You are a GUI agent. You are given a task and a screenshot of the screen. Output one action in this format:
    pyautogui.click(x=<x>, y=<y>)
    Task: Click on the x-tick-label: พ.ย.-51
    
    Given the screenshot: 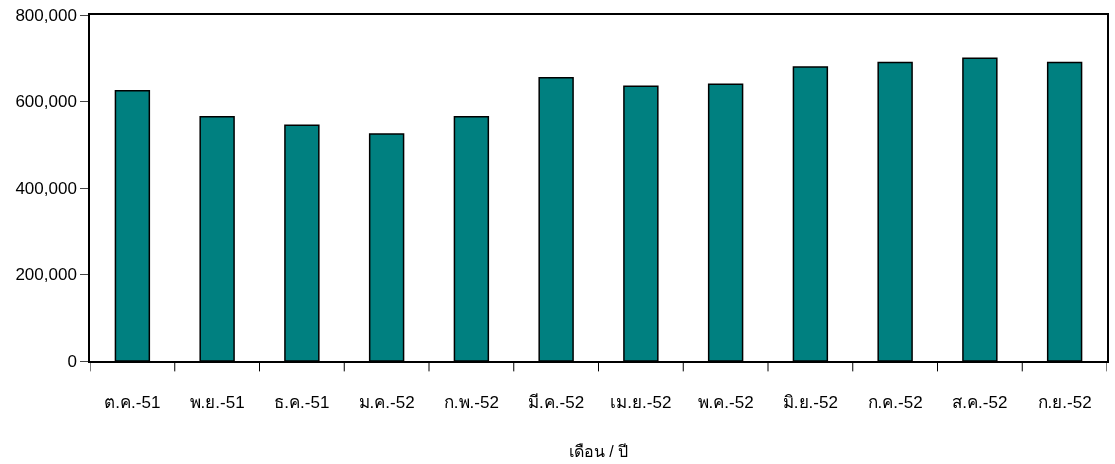 What is the action you would take?
    pyautogui.click(x=217, y=403)
    